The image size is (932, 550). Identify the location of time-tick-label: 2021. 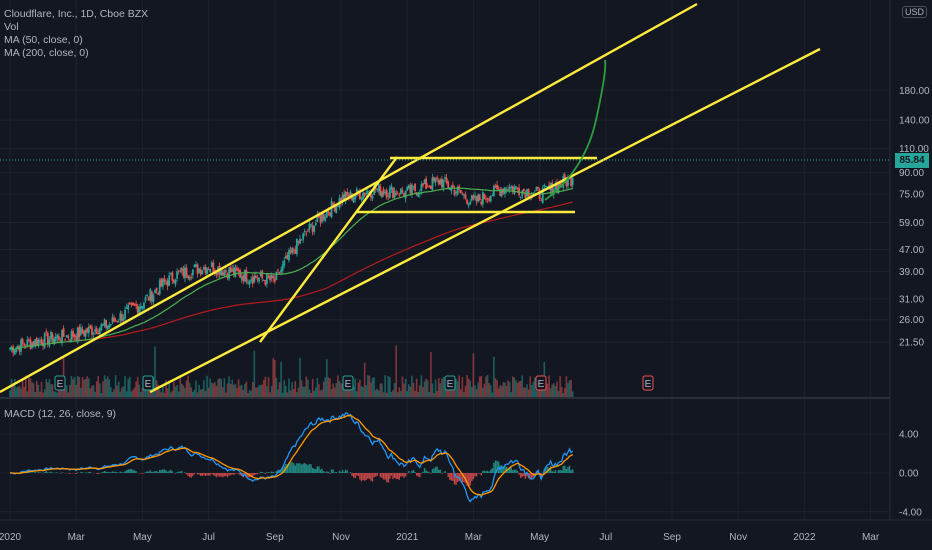
(407, 537).